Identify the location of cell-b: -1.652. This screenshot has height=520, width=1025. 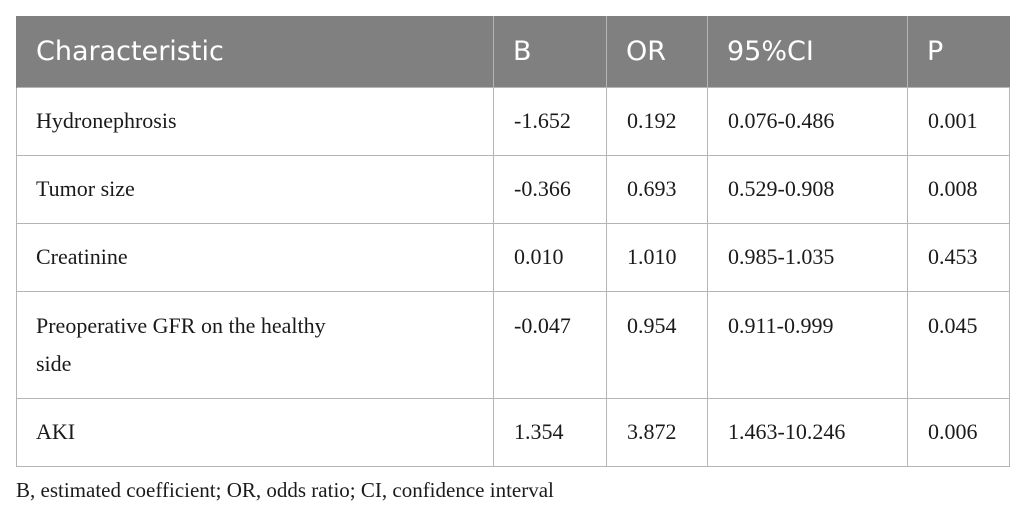
(550, 121).